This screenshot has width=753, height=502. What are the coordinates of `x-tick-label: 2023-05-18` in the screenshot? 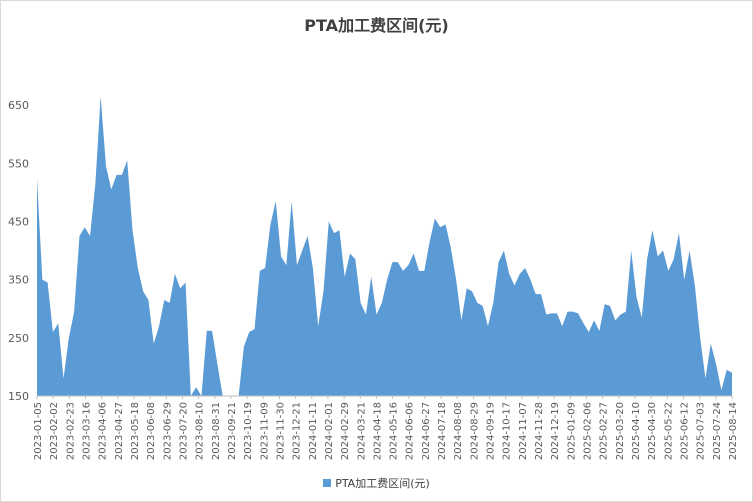 It's located at (135, 431).